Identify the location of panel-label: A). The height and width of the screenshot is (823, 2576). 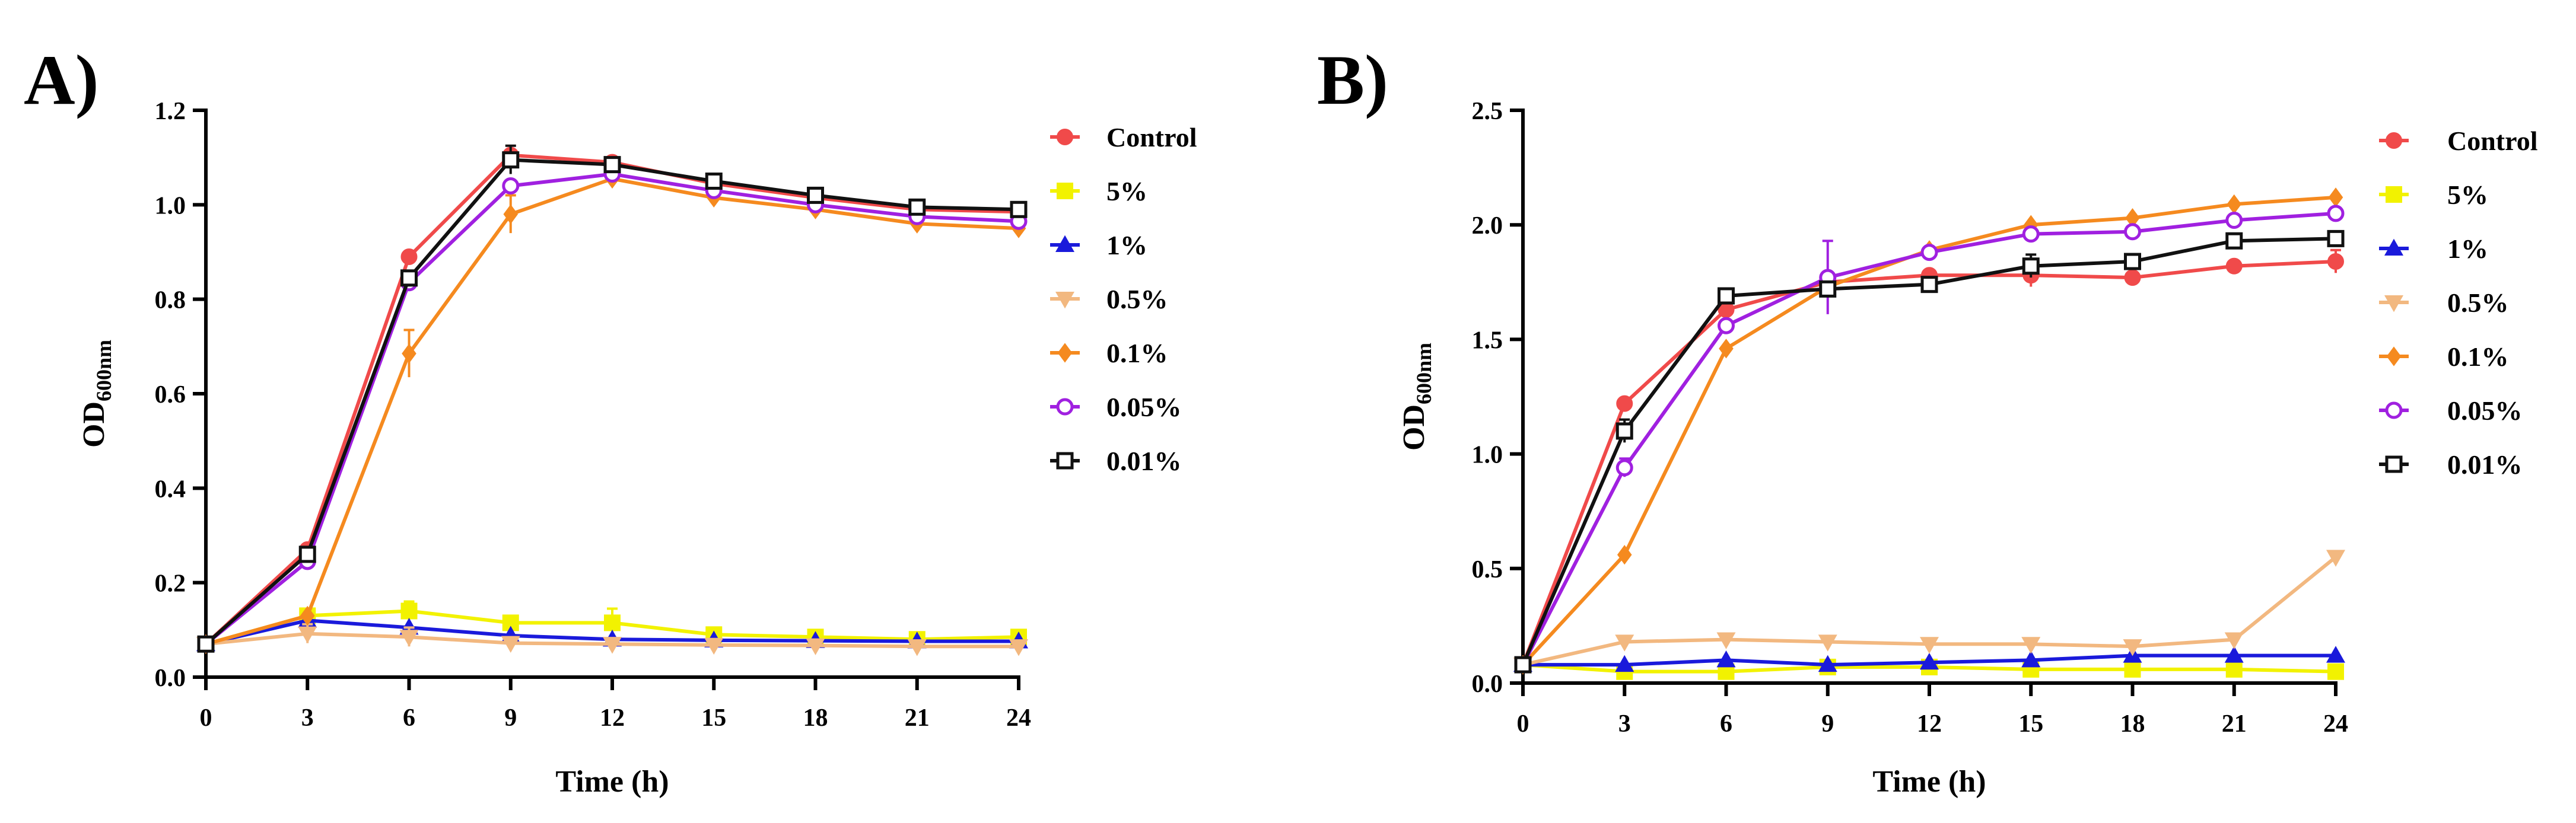
(61, 79).